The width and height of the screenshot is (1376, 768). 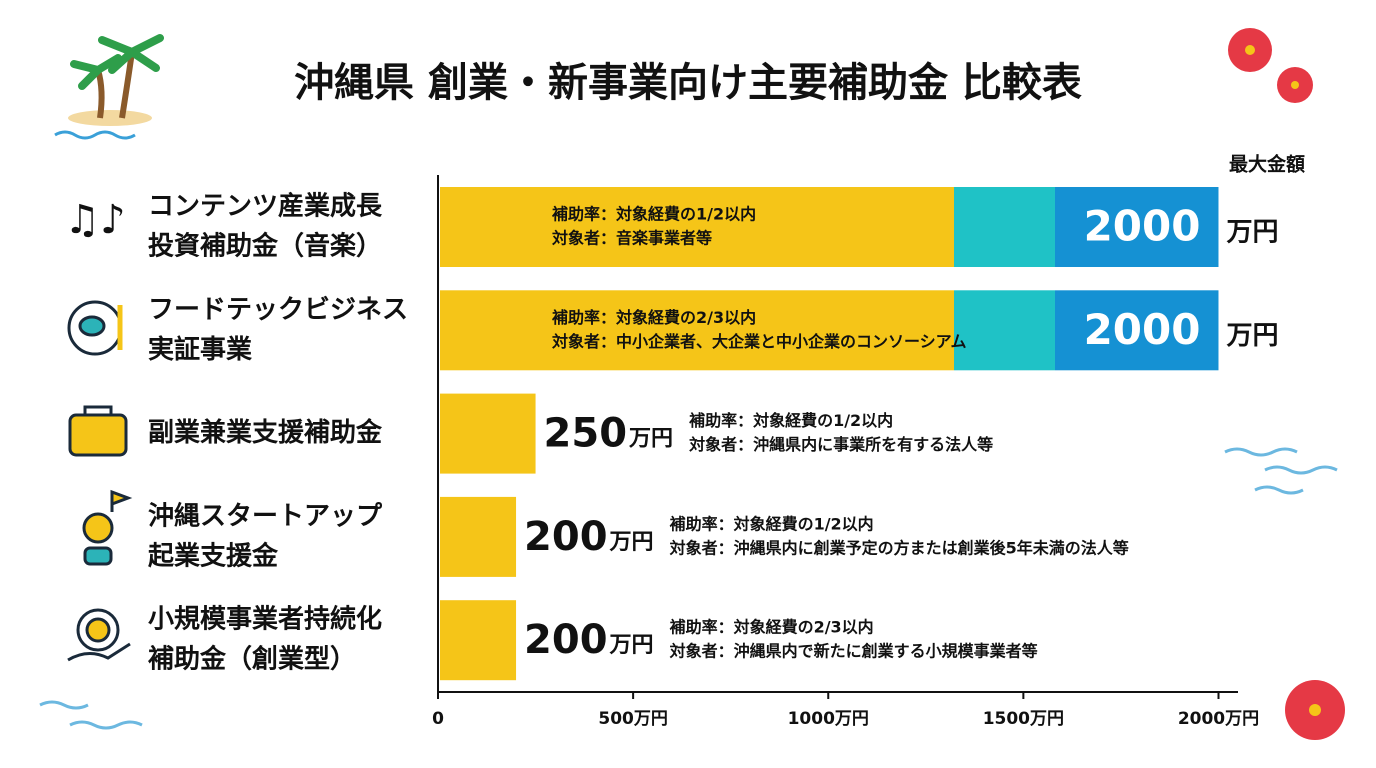 What do you see at coordinates (1267, 164) in the screenshot?
I see `value-header: 最大金額` at bounding box center [1267, 164].